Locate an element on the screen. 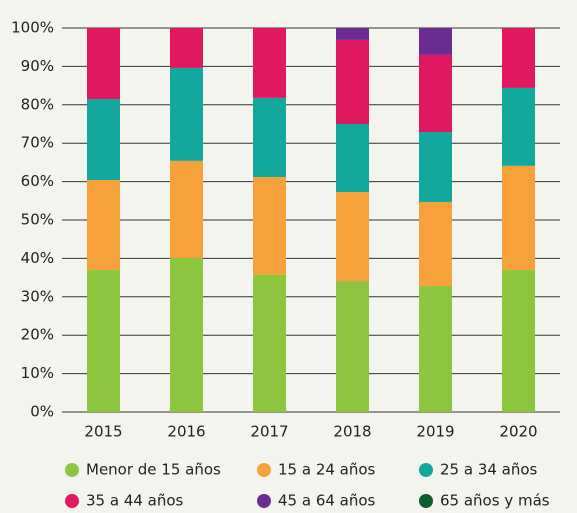 Image resolution: width=577 pixels, height=513 pixels. x-tick-label: 2018 is located at coordinates (352, 432).